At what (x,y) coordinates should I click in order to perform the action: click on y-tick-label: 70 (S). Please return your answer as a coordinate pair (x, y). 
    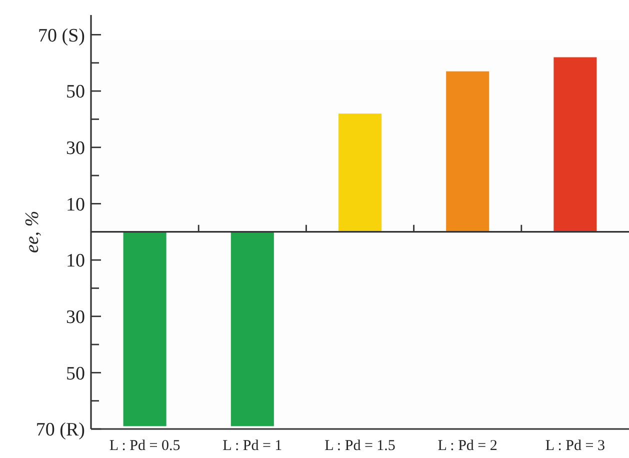
    Looking at the image, I should click on (61, 35).